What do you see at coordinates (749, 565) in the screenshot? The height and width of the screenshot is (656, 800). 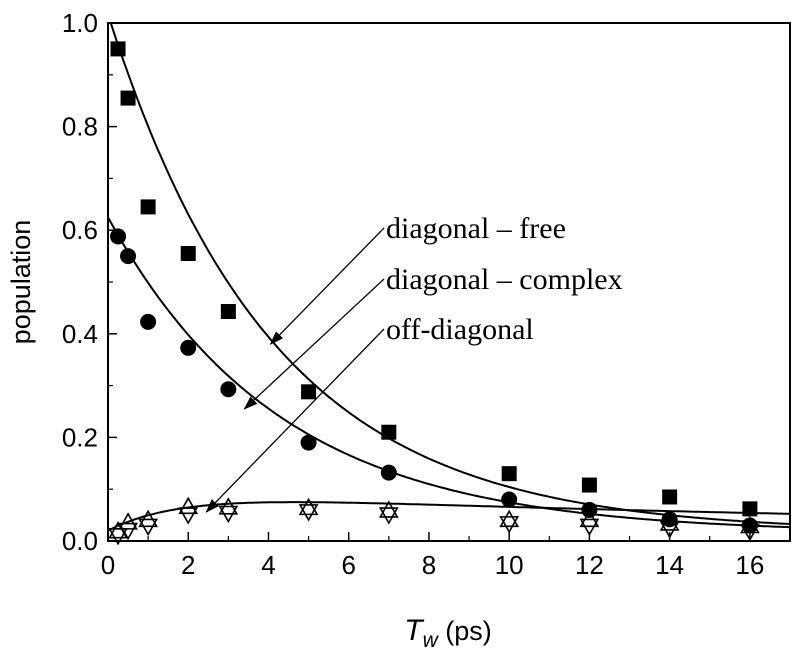 I see `x-tick-label: 16` at bounding box center [749, 565].